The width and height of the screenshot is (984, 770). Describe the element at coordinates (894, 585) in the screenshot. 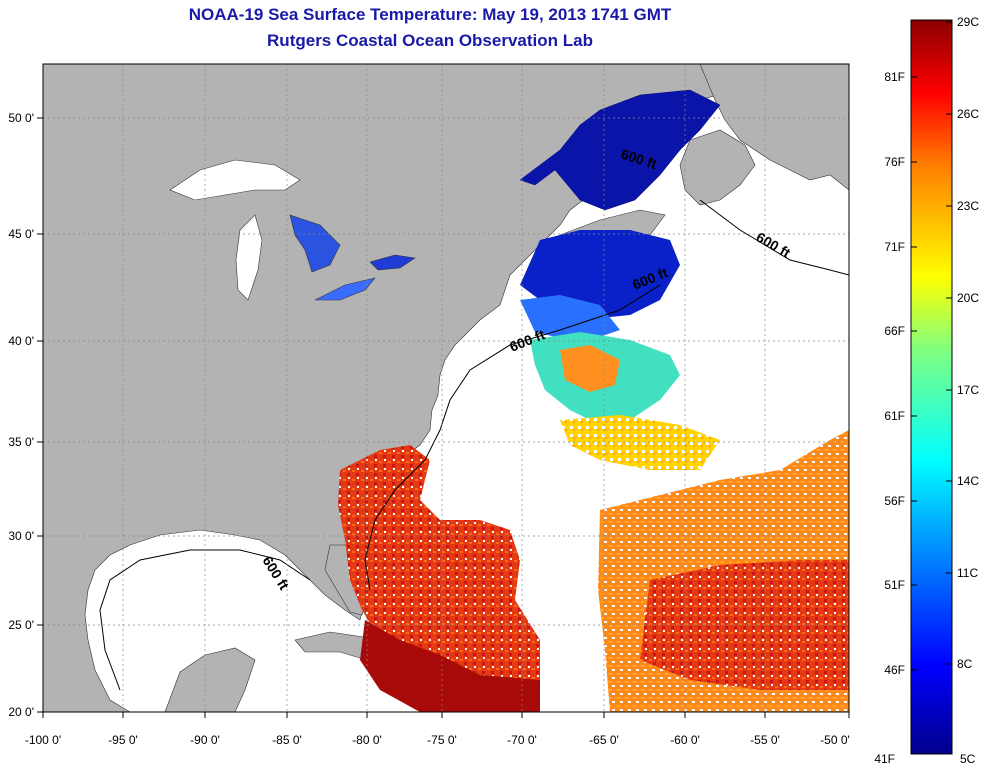

I see `colorbar-f-label: 51F` at that location.